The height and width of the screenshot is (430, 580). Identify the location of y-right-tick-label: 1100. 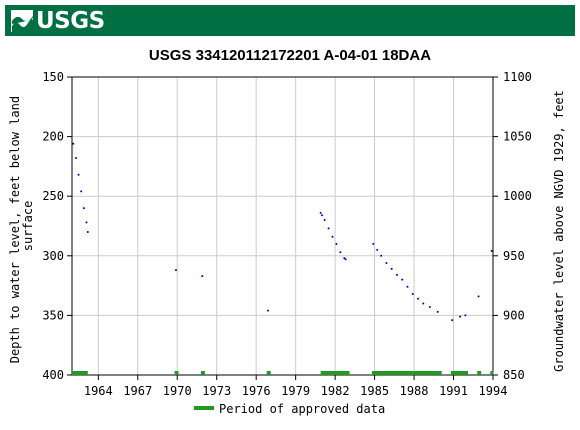
(517, 77).